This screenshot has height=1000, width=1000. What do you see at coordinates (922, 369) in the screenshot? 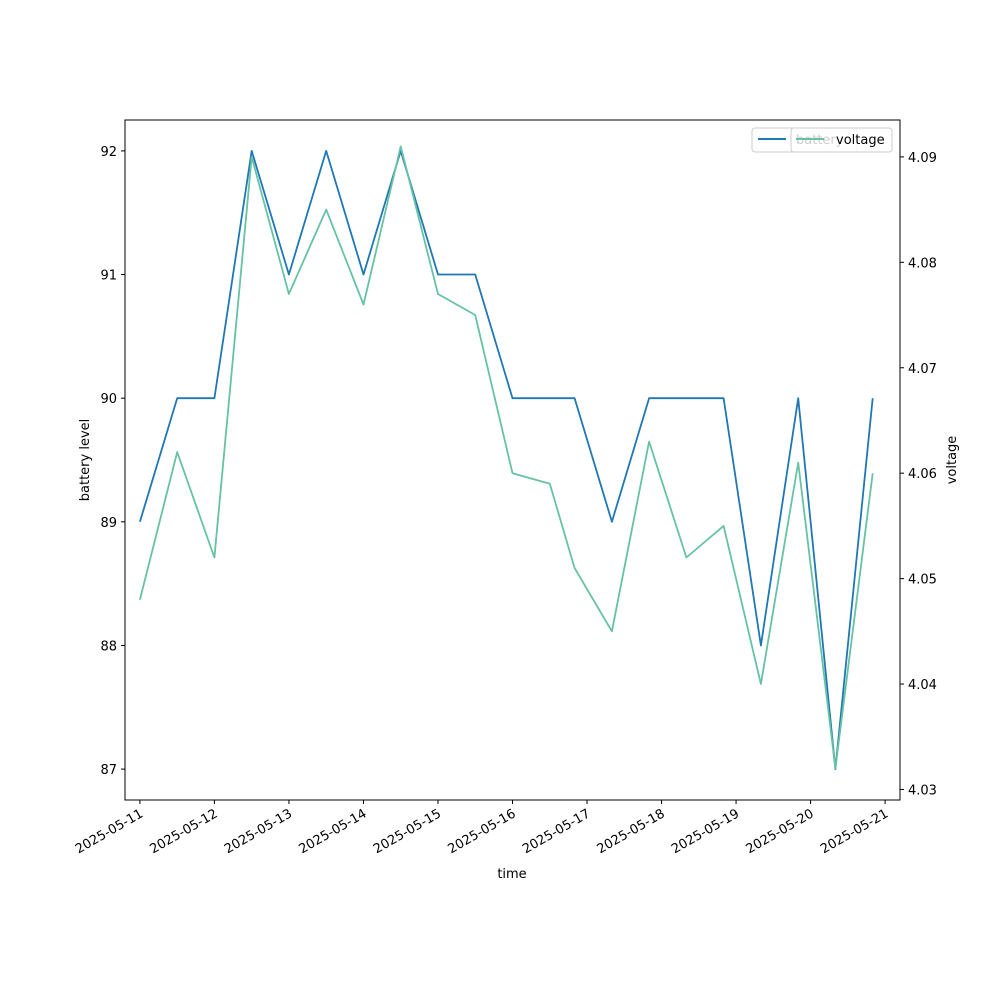
I see `y2-tick-label-4: 4.07` at bounding box center [922, 369].